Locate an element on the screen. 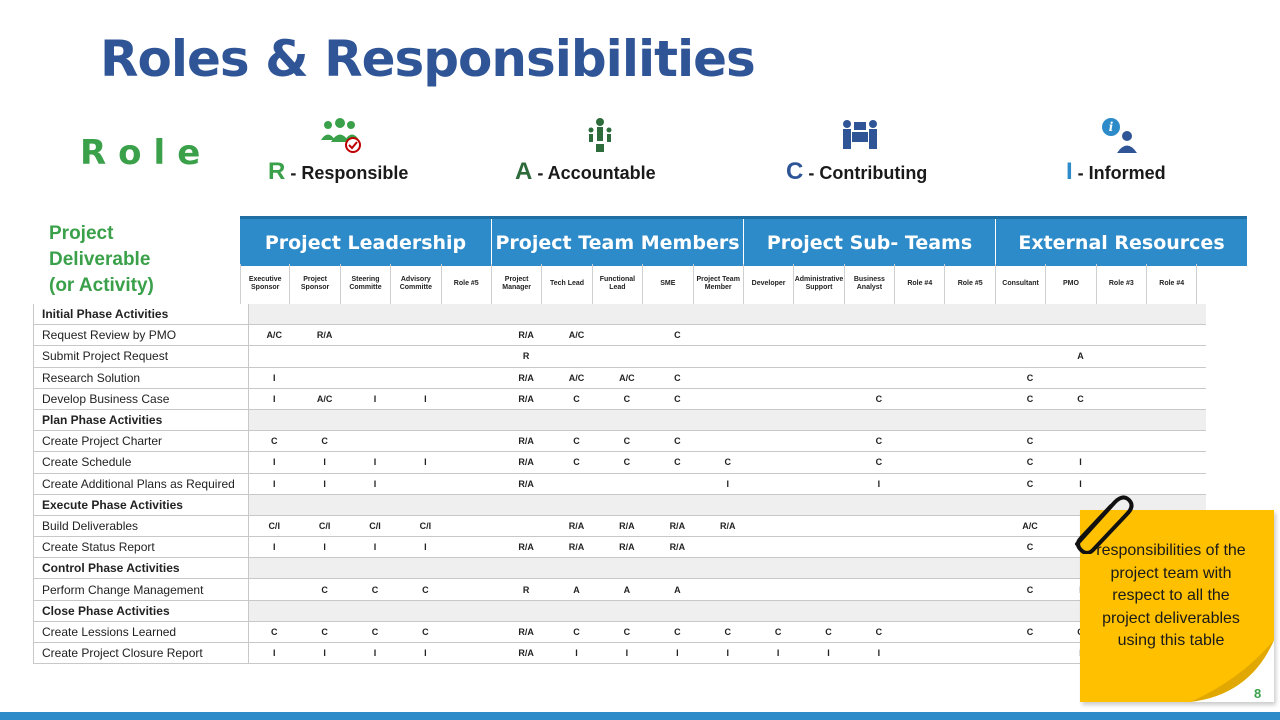 The height and width of the screenshot is (720, 1280). sticky-note-curl is located at coordinates (1232, 671).